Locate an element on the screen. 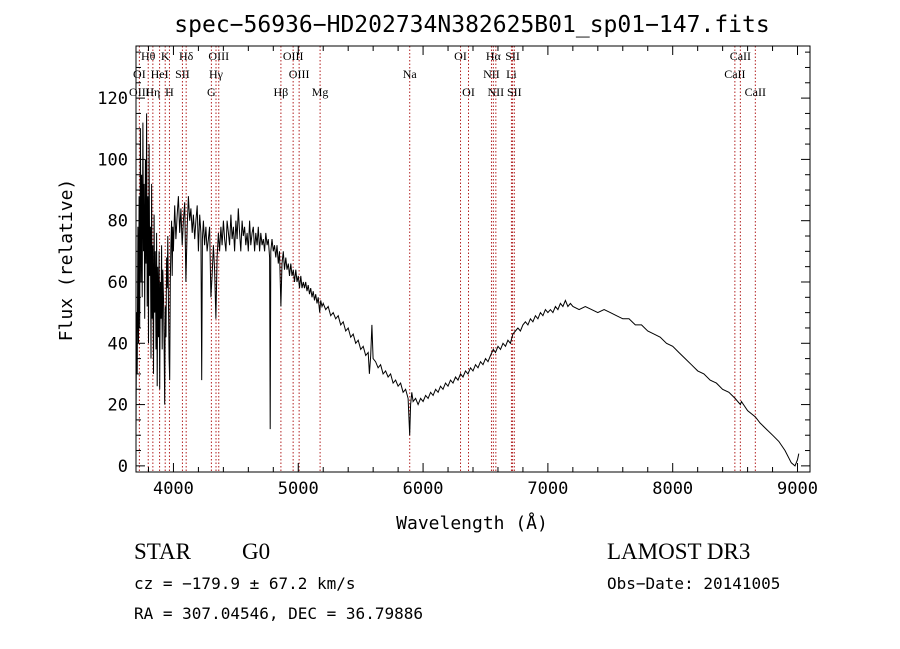 The width and height of the screenshot is (900, 649). line-marker-label: Hη is located at coordinates (152, 92).